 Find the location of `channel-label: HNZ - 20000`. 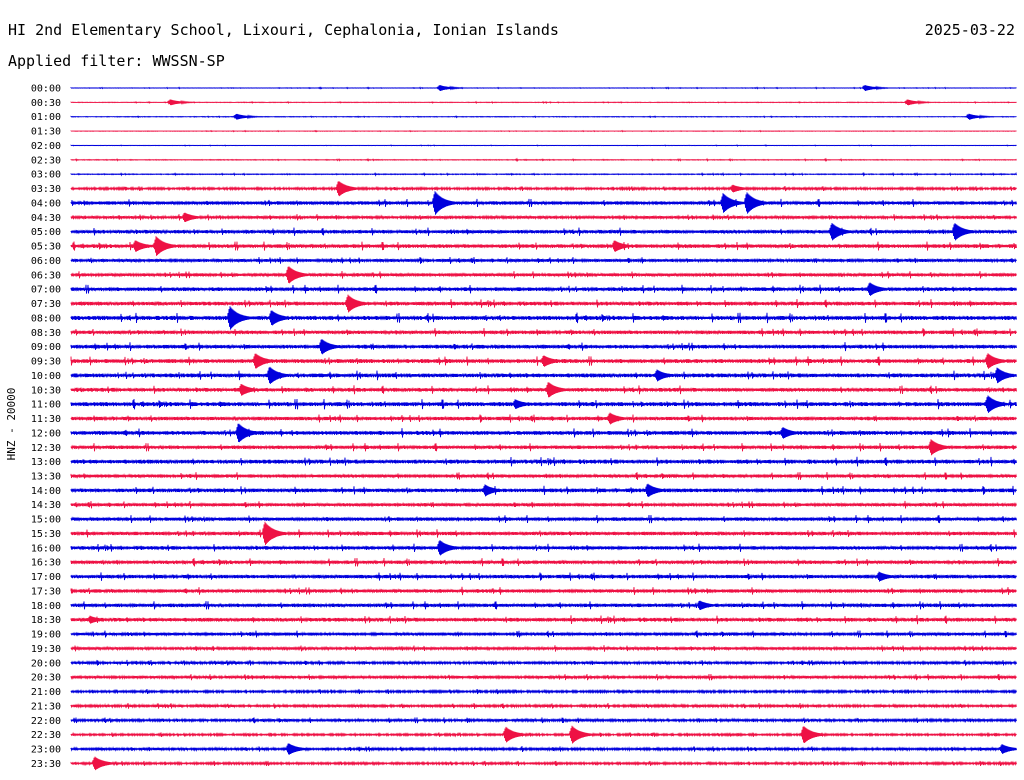

channel-label: HNZ - 20000 is located at coordinates (11, 424).